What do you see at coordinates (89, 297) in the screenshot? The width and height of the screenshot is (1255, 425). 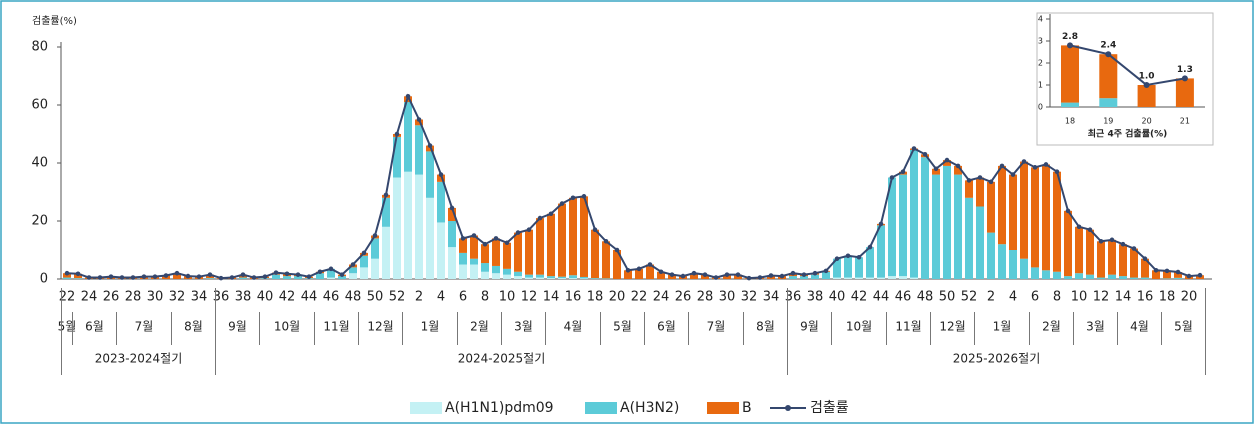 I see `x-tick-label: 24` at bounding box center [89, 297].